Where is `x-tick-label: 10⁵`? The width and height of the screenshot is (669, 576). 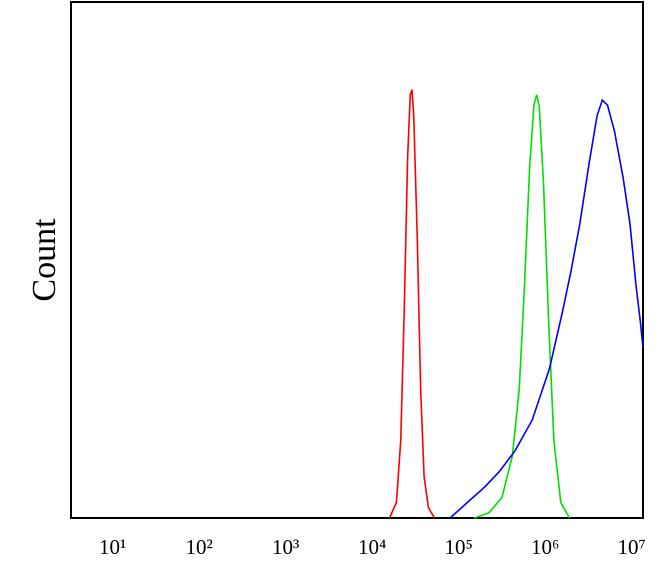 x-tick-label: 10⁵ is located at coordinates (459, 547).